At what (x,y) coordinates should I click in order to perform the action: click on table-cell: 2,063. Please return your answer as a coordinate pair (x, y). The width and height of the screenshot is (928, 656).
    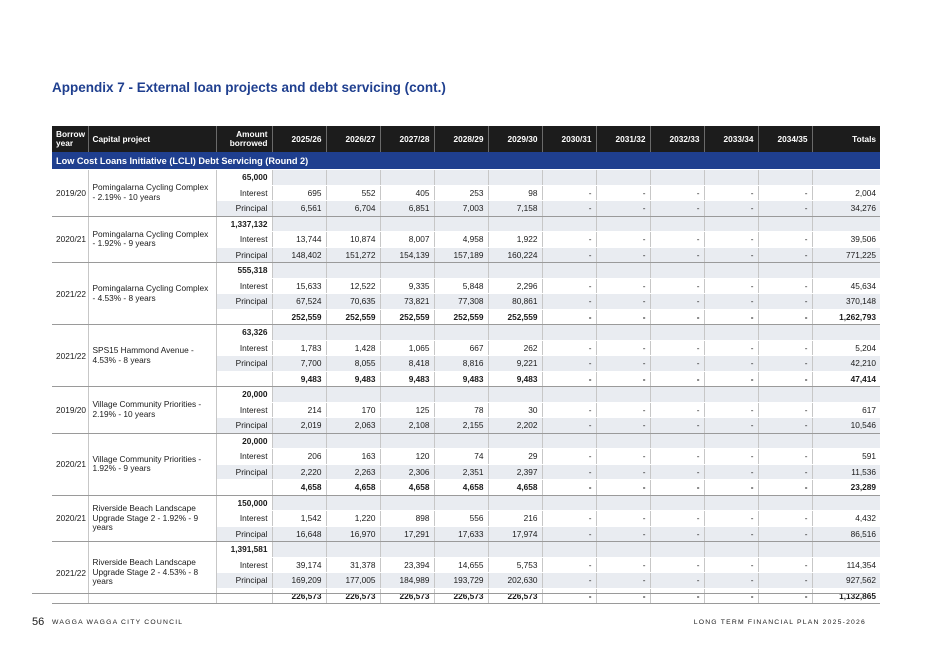
    Looking at the image, I should click on (353, 425).